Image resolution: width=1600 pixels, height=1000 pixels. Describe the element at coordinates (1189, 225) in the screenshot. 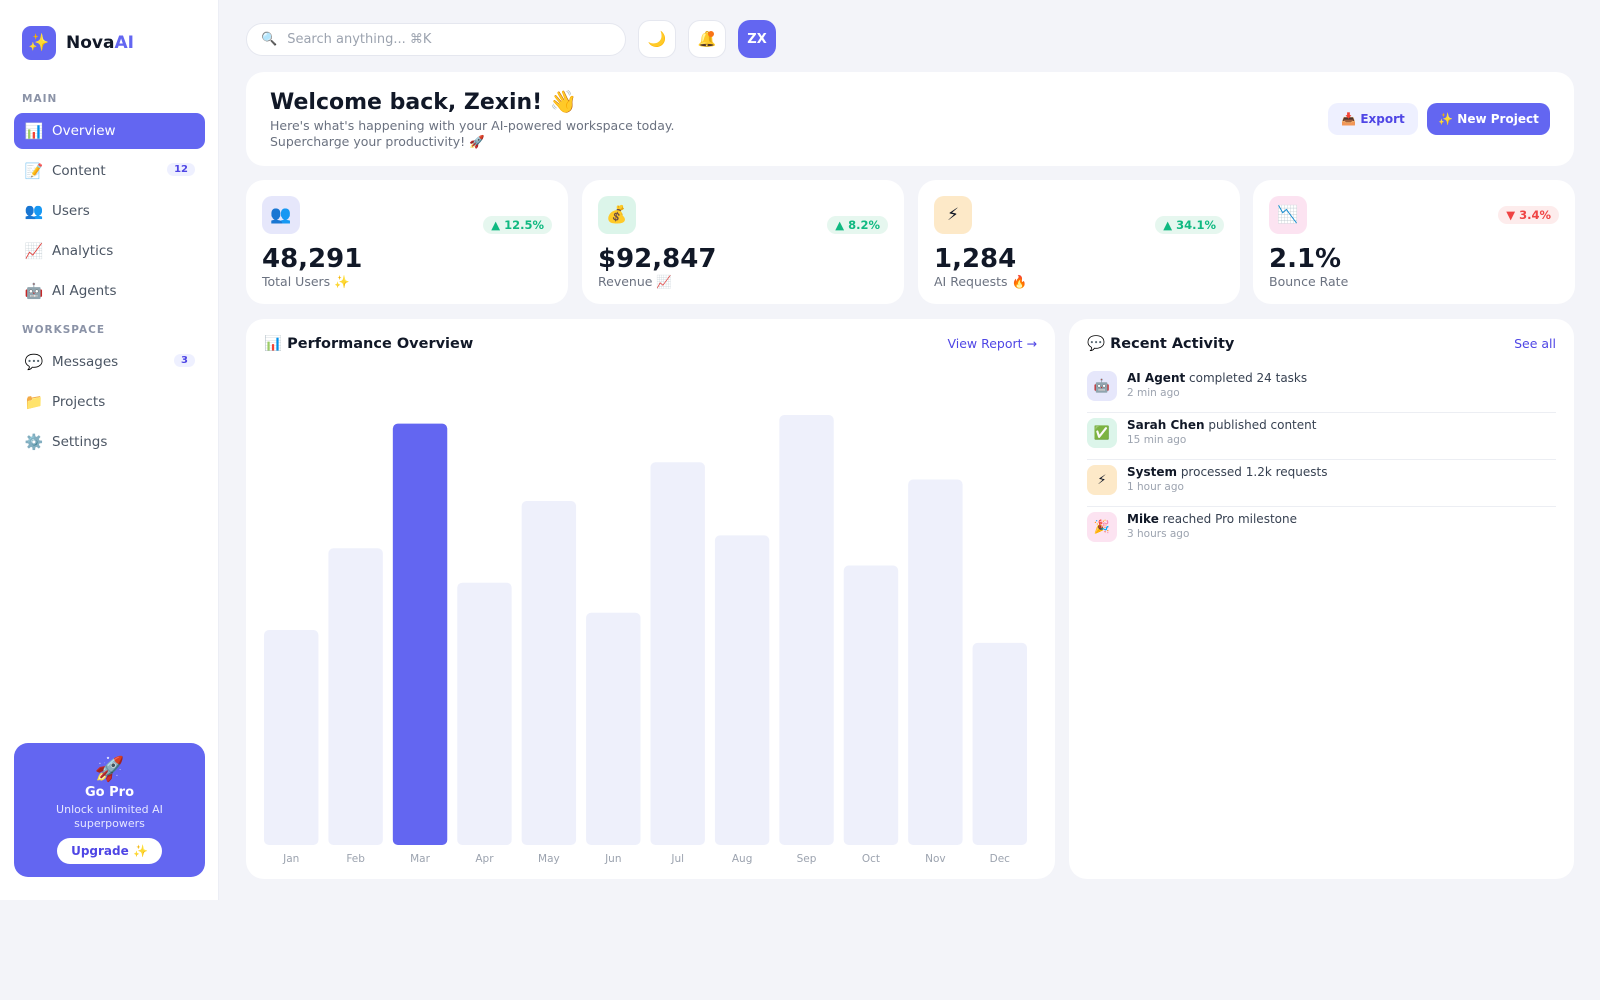

I see `stat-change-badge: ▲ 34.1%` at that location.